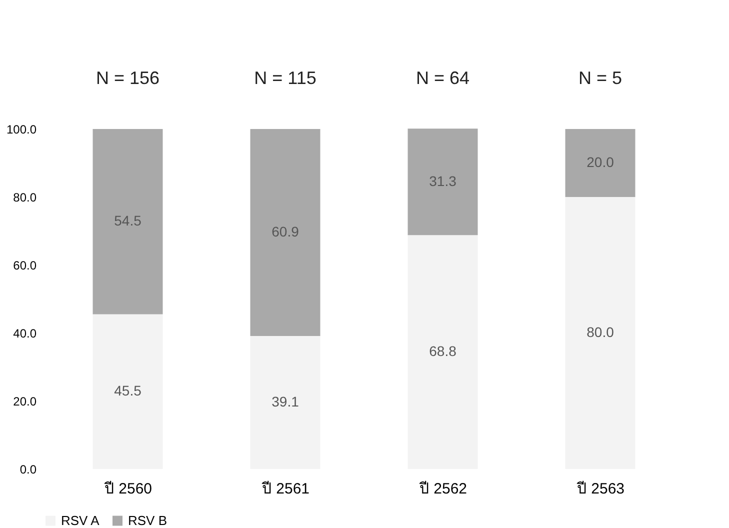 The height and width of the screenshot is (528, 729). What do you see at coordinates (25, 401) in the screenshot?
I see `y-tick-label: 20.0` at bounding box center [25, 401].